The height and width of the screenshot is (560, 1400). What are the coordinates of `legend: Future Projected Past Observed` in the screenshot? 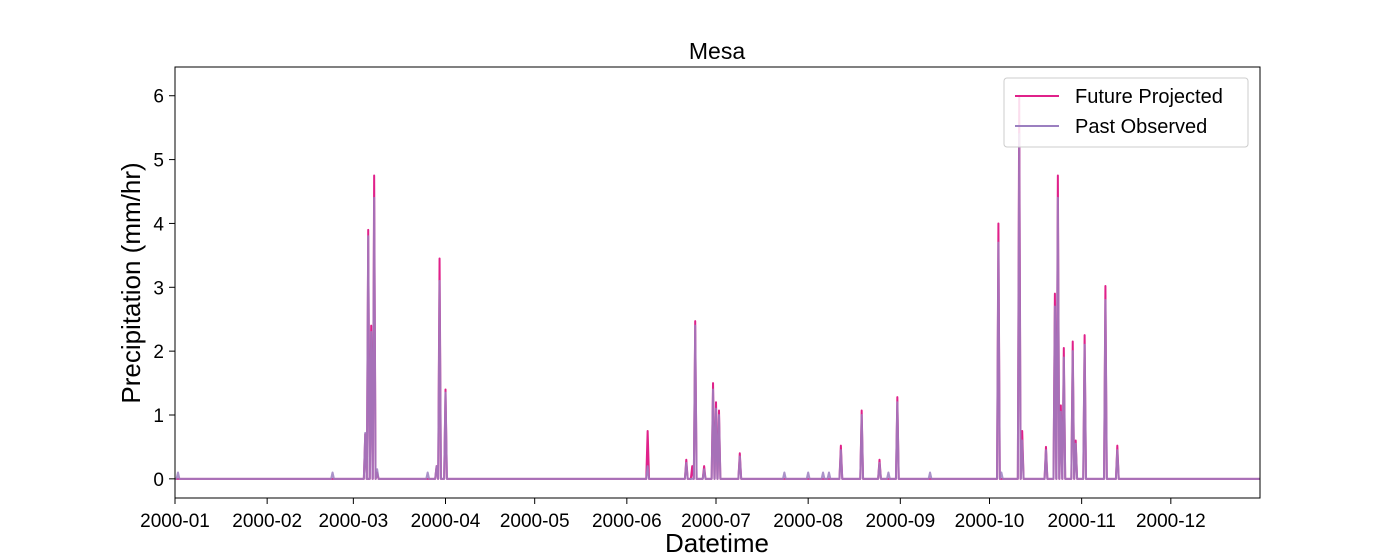 It's located at (1126, 112).